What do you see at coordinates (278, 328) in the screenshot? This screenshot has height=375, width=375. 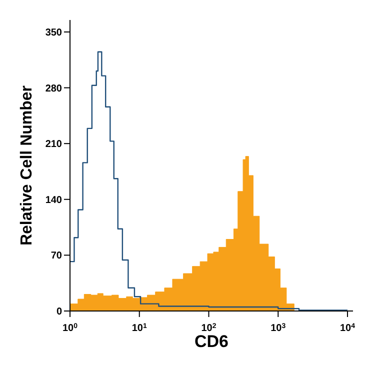 I see `x-tick-label: 10$^{3}$` at bounding box center [278, 328].